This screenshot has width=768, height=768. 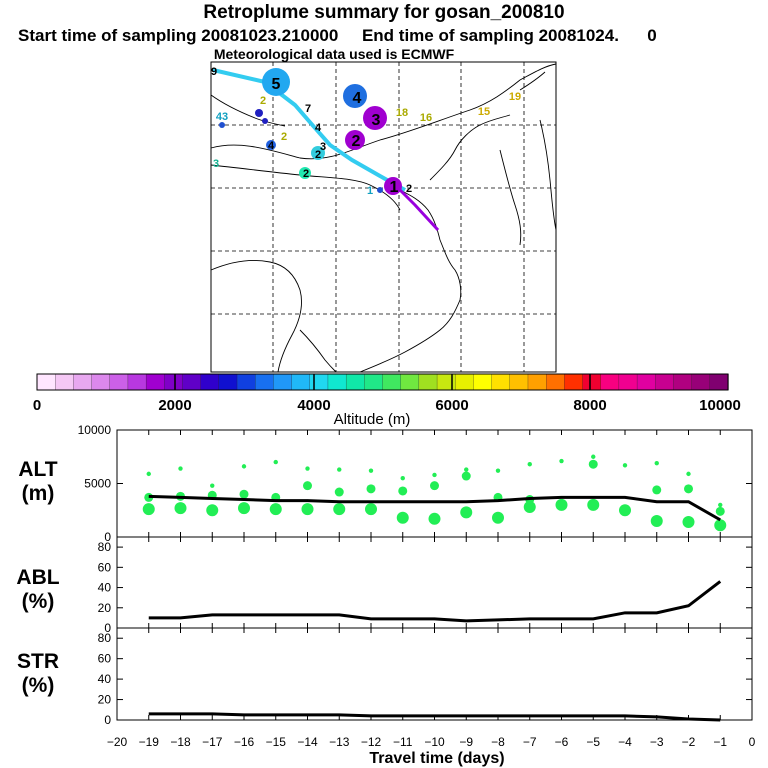 I want to click on small-map-labels: 9 2 7 4 43 4 2 3 3 2 2 1 18 16 15 19 2, so click(x=366, y=131).